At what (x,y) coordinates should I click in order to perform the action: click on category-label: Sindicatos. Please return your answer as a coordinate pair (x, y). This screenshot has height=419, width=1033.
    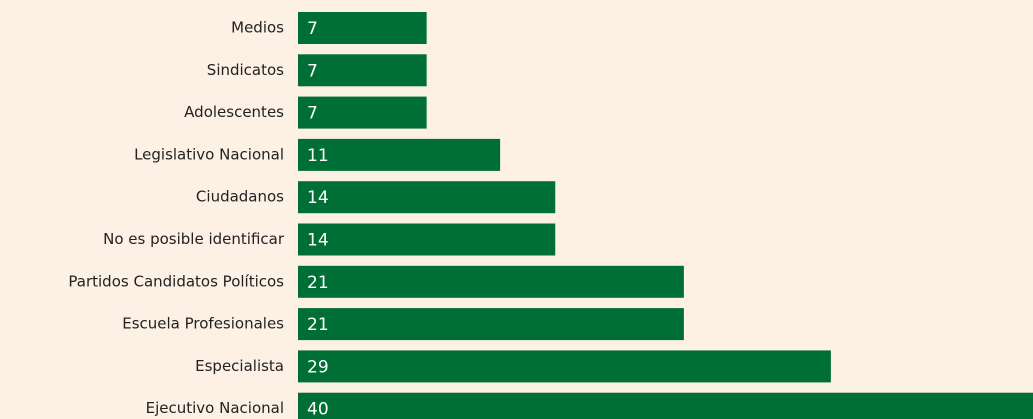
    Looking at the image, I should click on (245, 70).